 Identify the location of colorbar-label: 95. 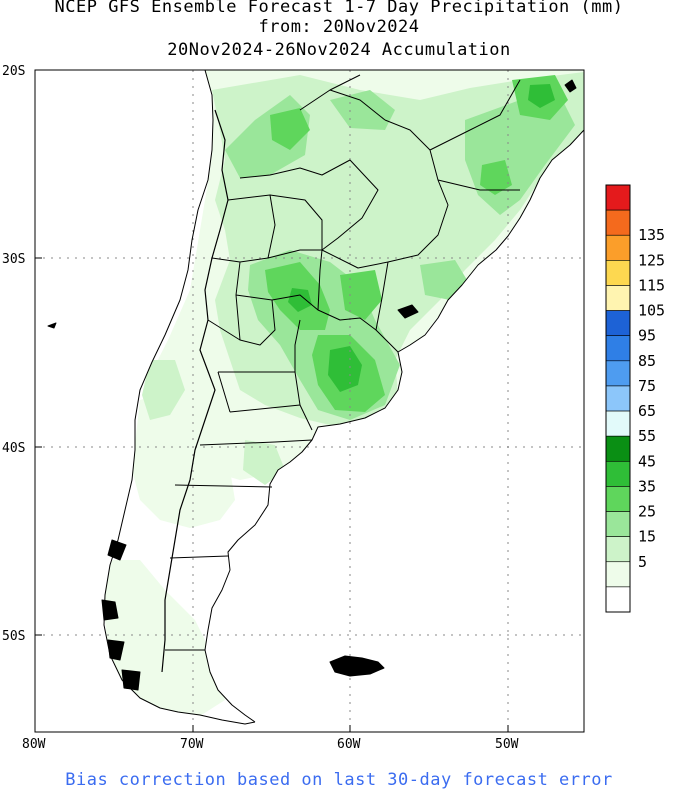
(647, 336).